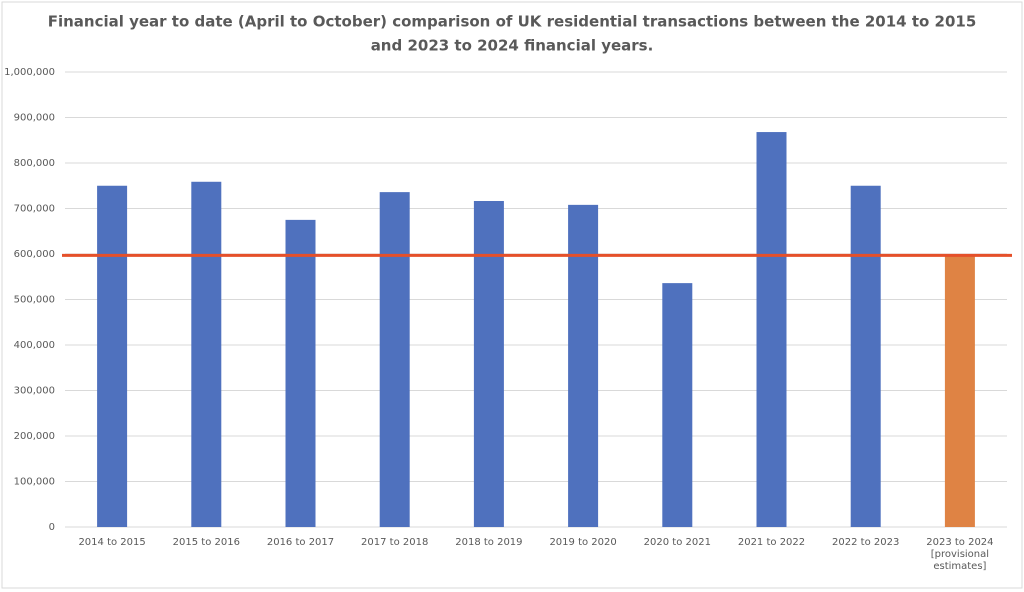 Image resolution: width=1024 pixels, height=592 pixels. What do you see at coordinates (677, 542) in the screenshot?
I see `x-tick-label: 2020 to 2021` at bounding box center [677, 542].